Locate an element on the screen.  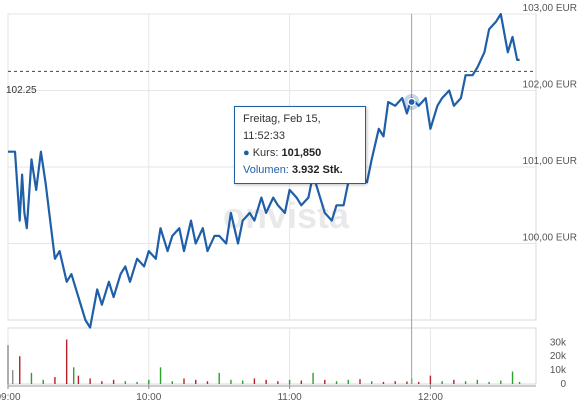
time-tick-label: 10:00 is located at coordinates (148, 397).